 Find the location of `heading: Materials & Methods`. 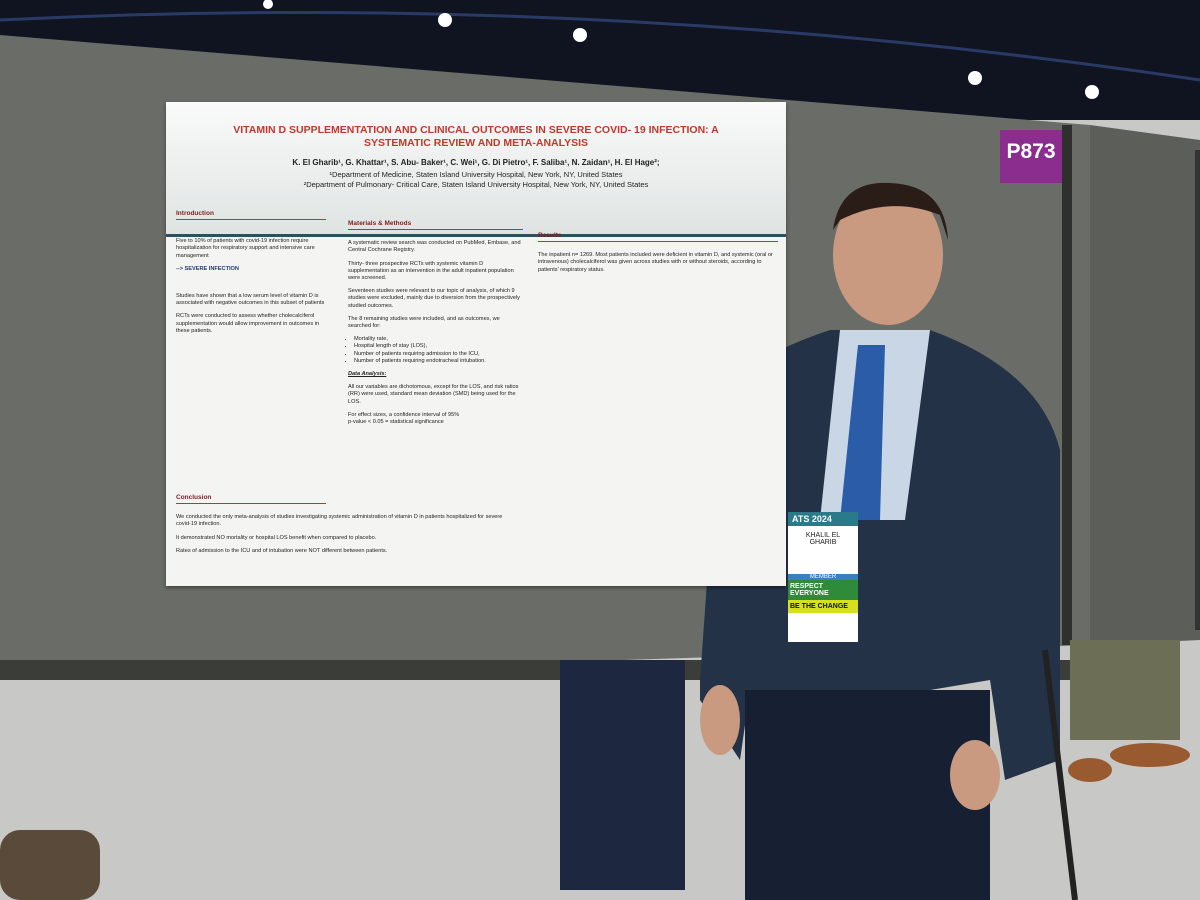

heading: Materials & Methods is located at coordinates (435, 225).